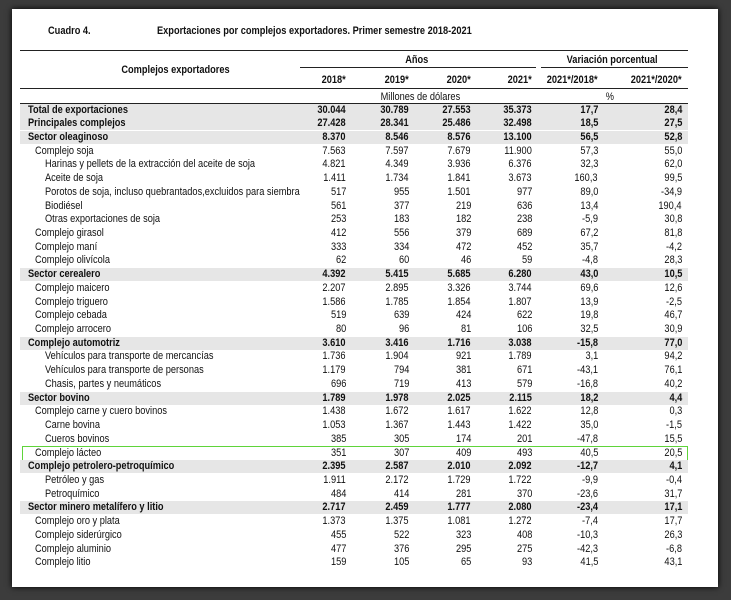  Describe the element at coordinates (673, 109) in the screenshot. I see `cell: 28,4` at that location.